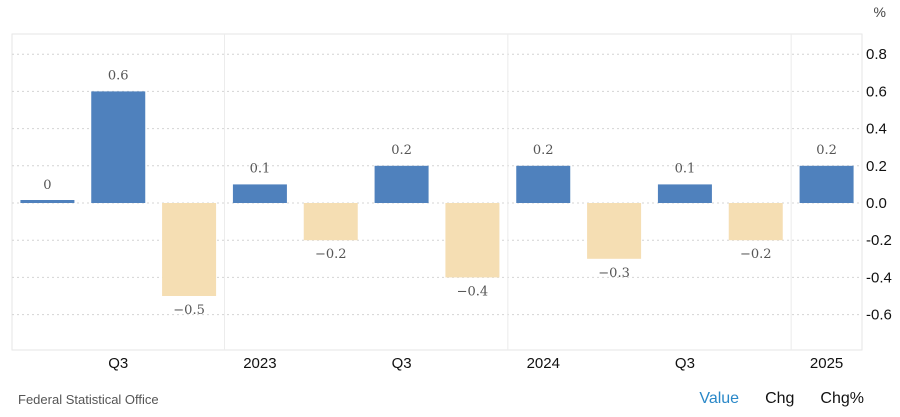 The image size is (900, 417). What do you see at coordinates (879, 277) in the screenshot?
I see `y-tick-label: -0.4` at bounding box center [879, 277].